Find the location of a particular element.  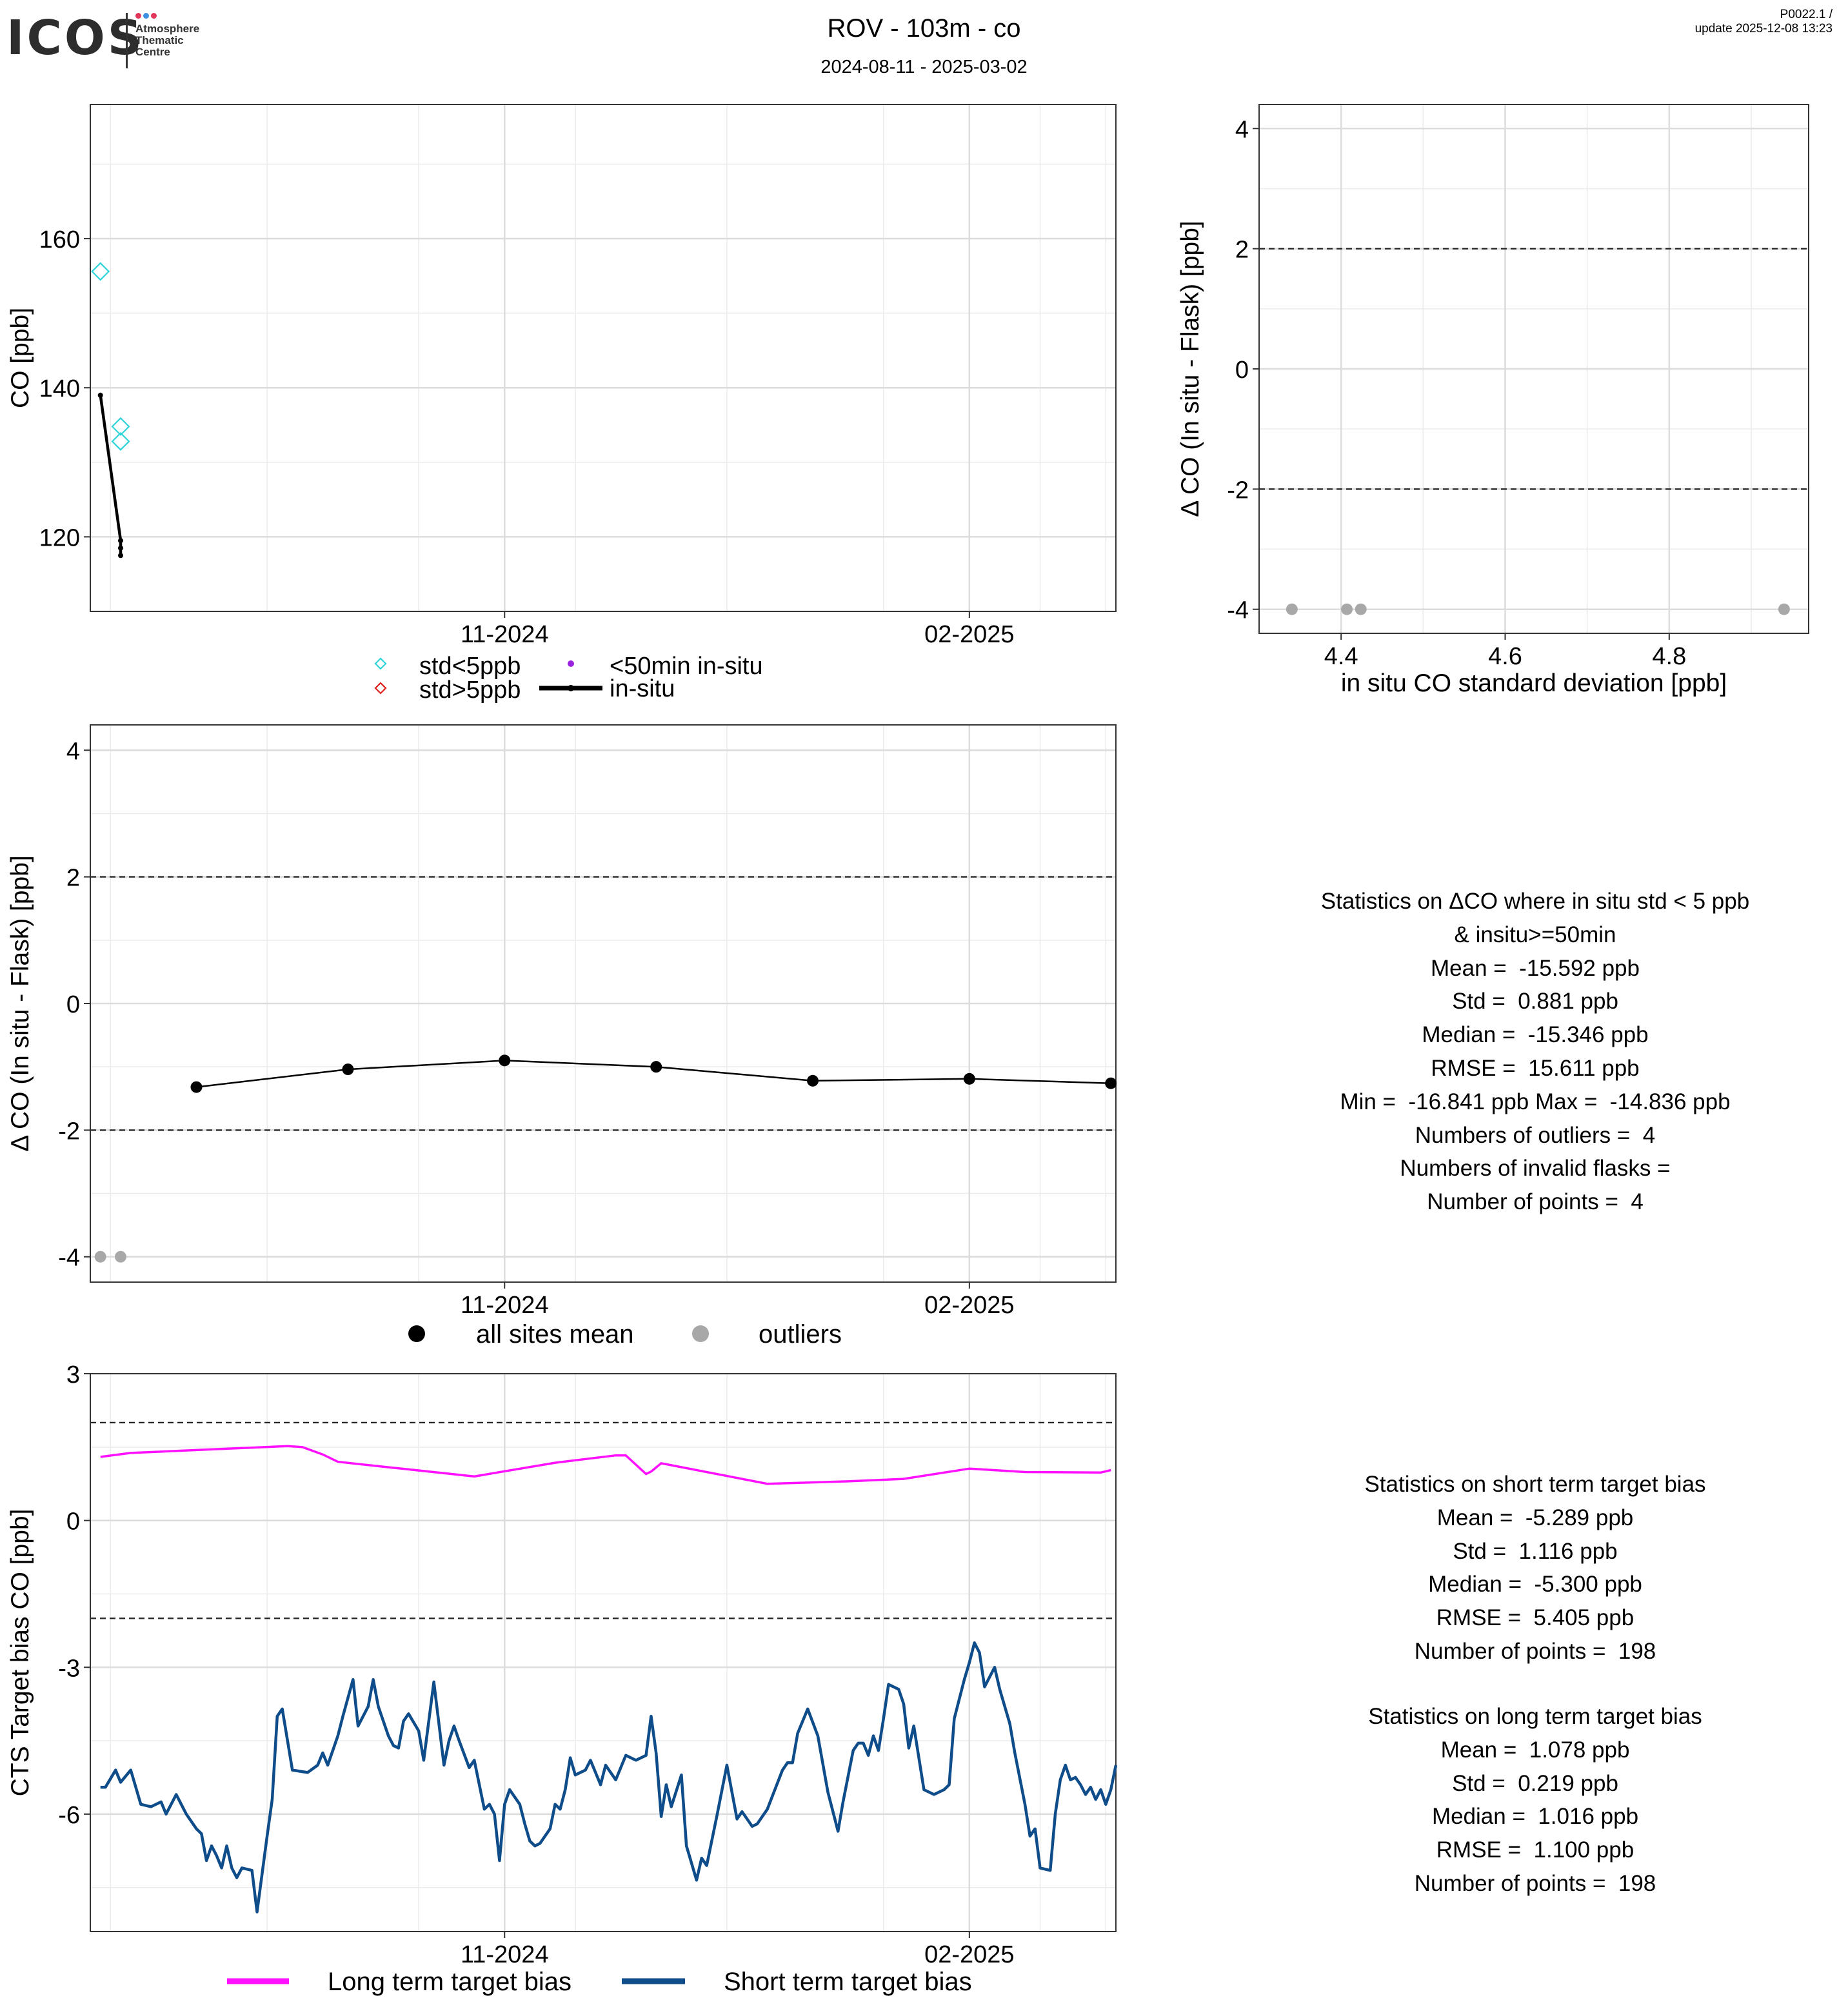

logo-divider is located at coordinates (127, 40).